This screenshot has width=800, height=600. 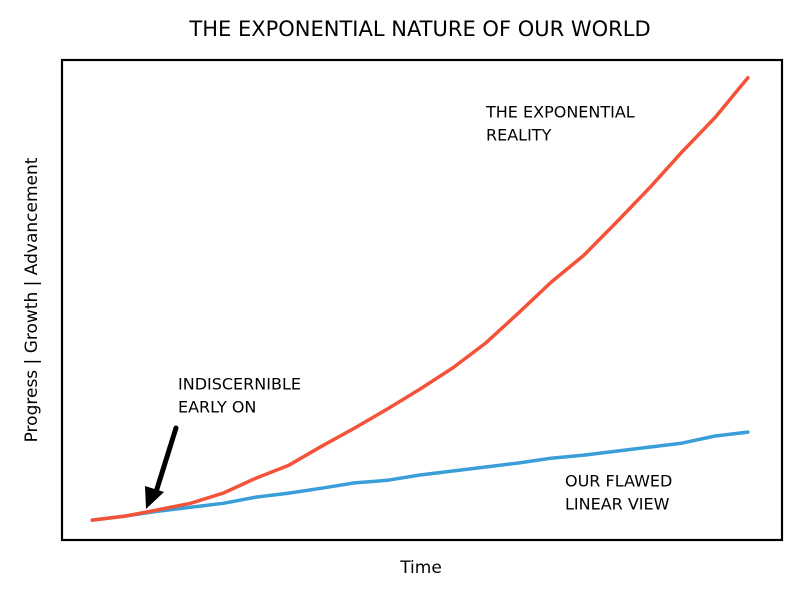 What do you see at coordinates (32, 299) in the screenshot?
I see `y-axis-label: Progress | Growth | Advancement` at bounding box center [32, 299].